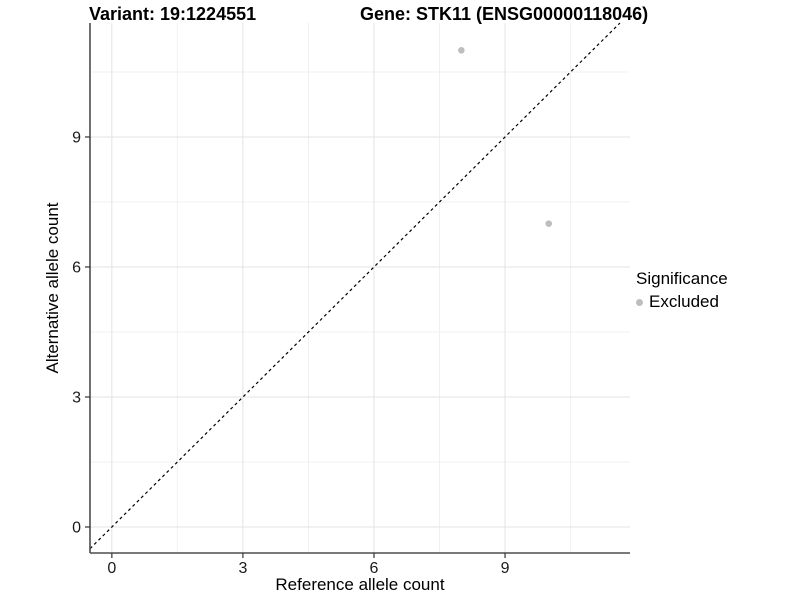 Image resolution: width=800 pixels, height=600 pixels. What do you see at coordinates (682, 278) in the screenshot?
I see `legend-title: Significance` at bounding box center [682, 278].